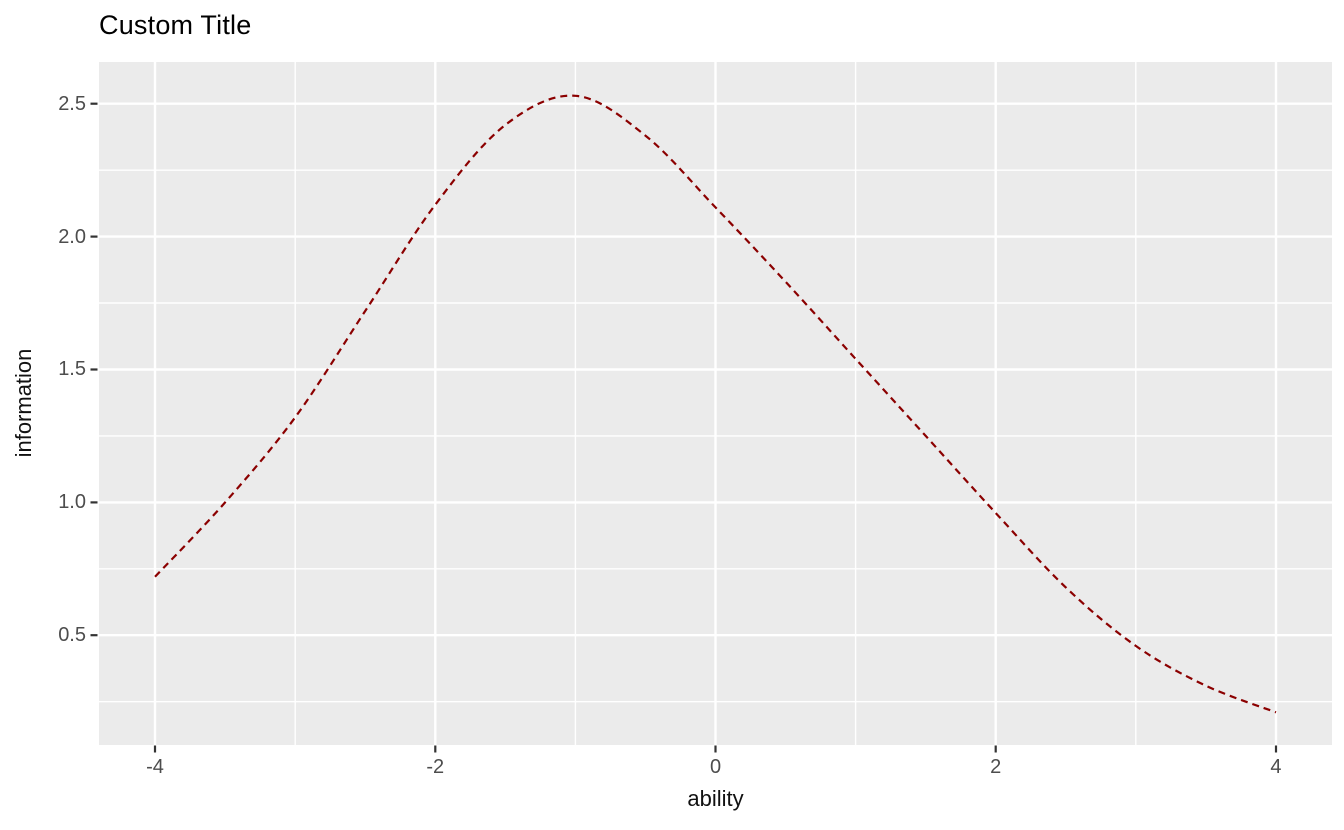 The width and height of the screenshot is (1344, 830). What do you see at coordinates (72, 236) in the screenshot?
I see `y-tick-label: 2.0` at bounding box center [72, 236].